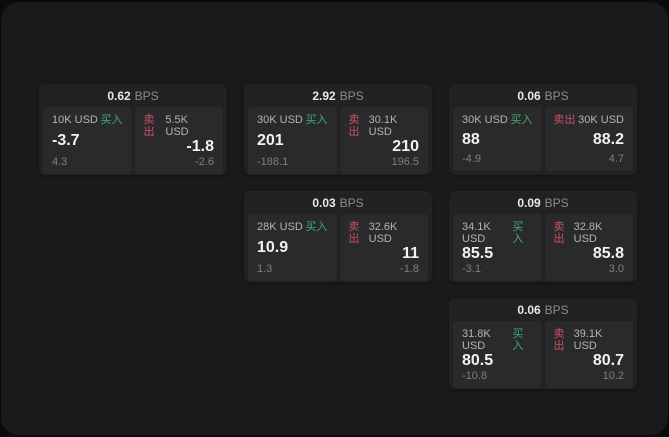 This screenshot has height=437, width=669. What do you see at coordinates (133, 95) in the screenshot?
I see `card-bps-header: 0.62 BPS` at bounding box center [133, 95].